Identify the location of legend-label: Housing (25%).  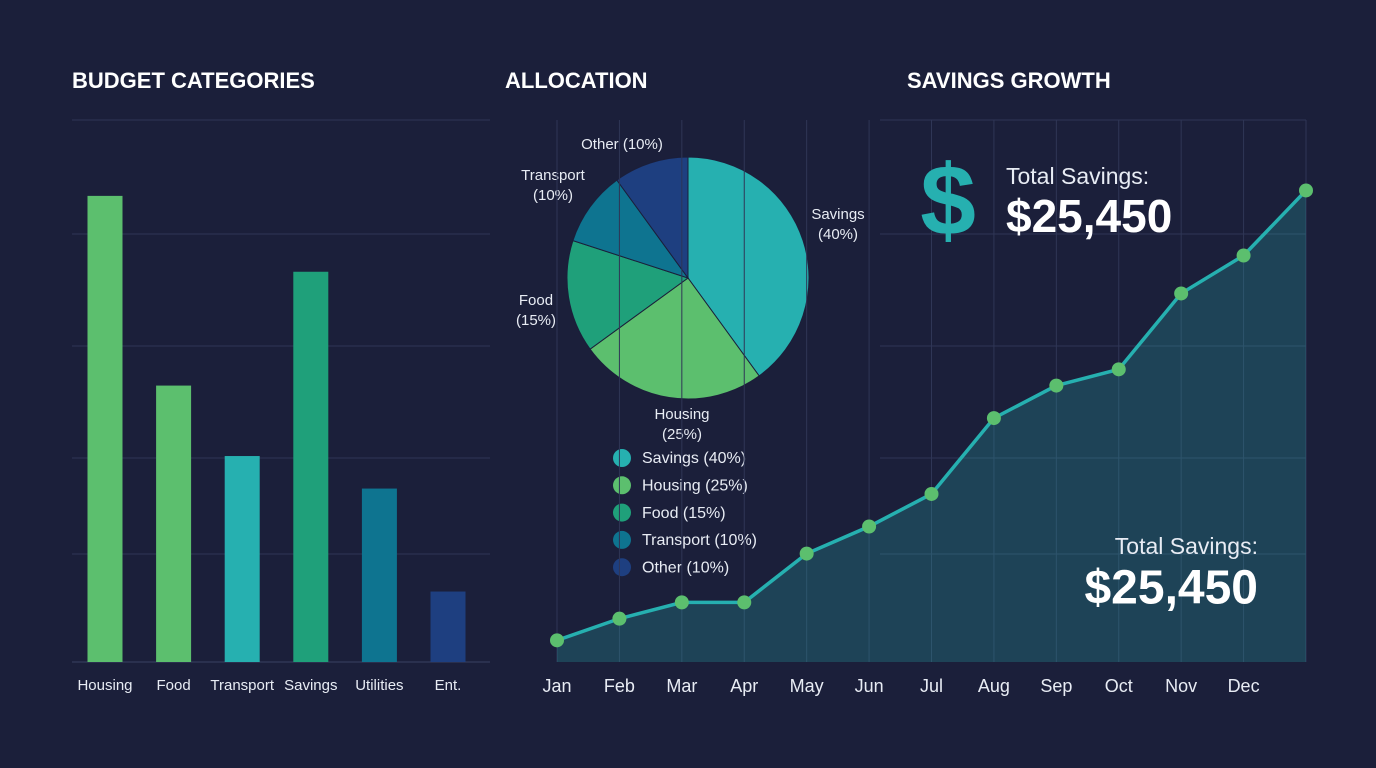
(695, 486).